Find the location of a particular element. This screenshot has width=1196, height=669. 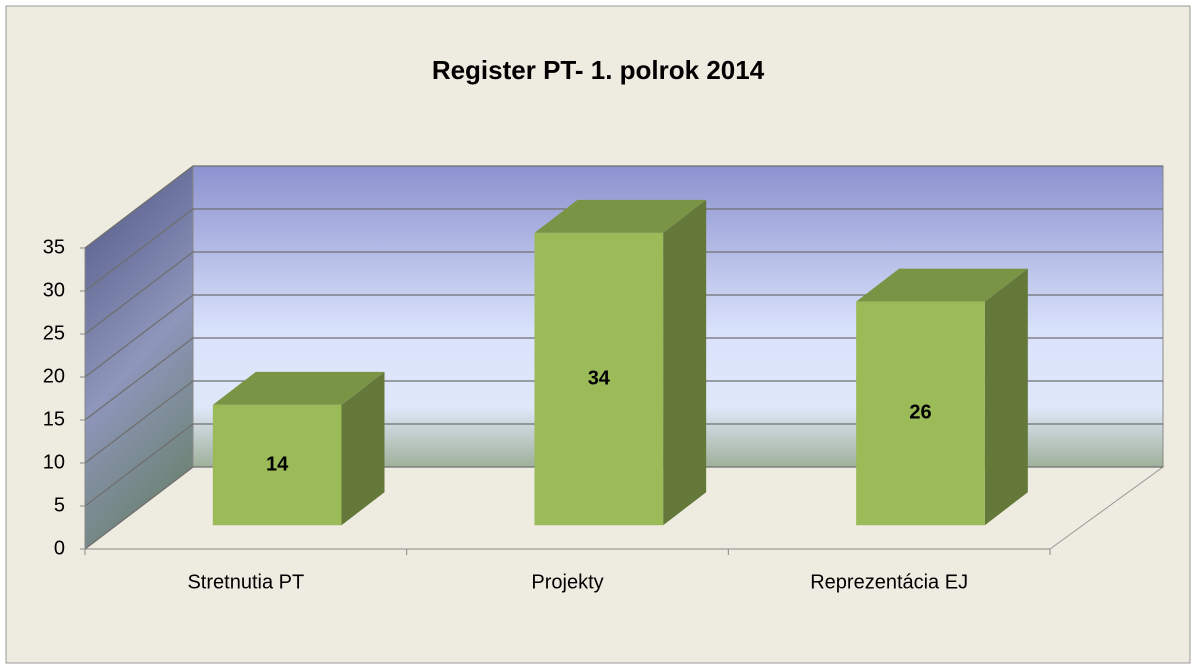

y-tick-label: 35 is located at coordinates (54, 247).